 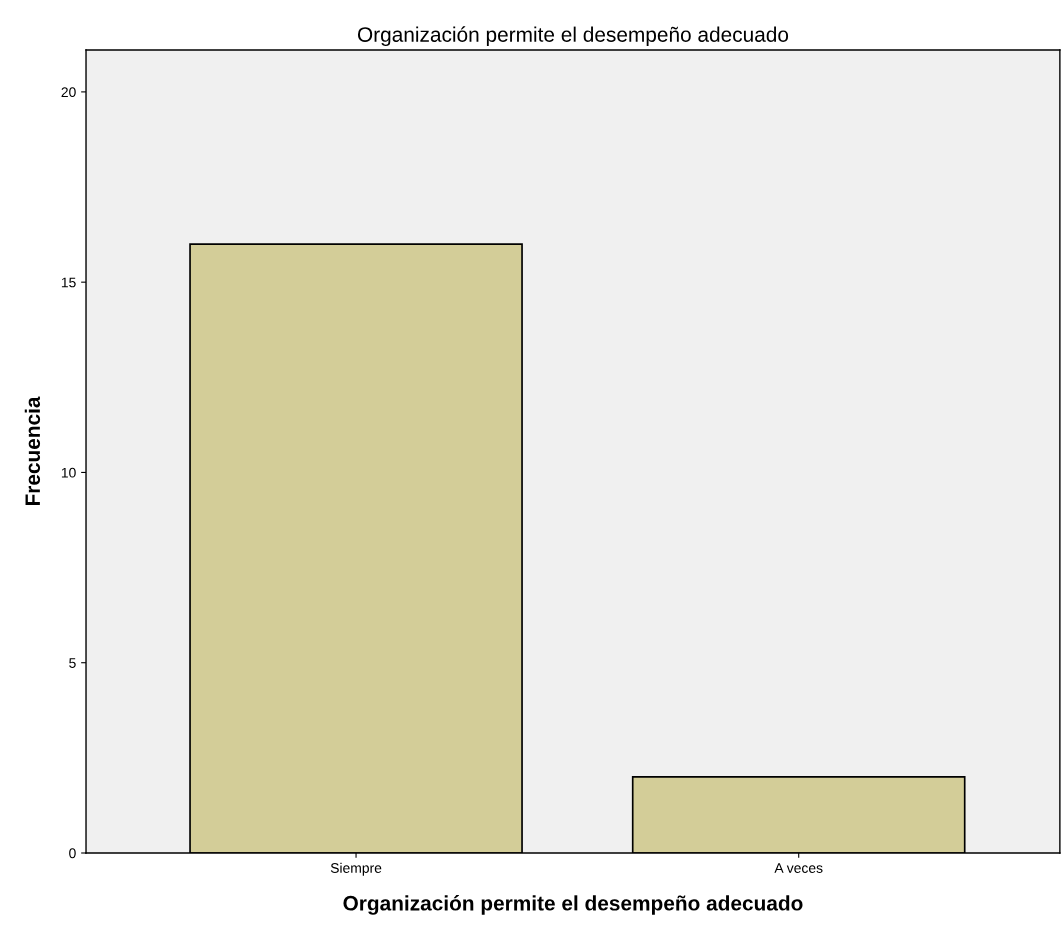 What do you see at coordinates (32, 451) in the screenshot?
I see `y-axis-title: Frecuencia` at bounding box center [32, 451].